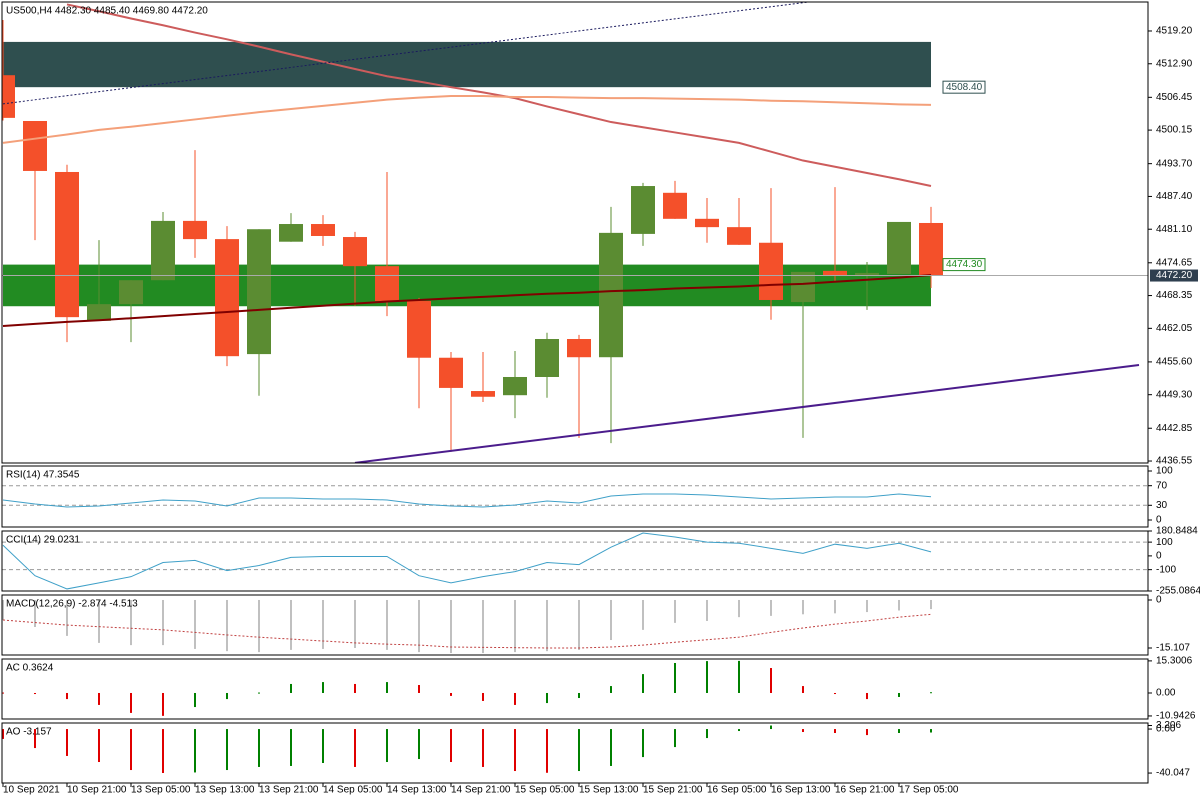 The height and width of the screenshot is (800, 1200). I want to click on x-tick-label: 14 Sep 05:00, so click(353, 790).